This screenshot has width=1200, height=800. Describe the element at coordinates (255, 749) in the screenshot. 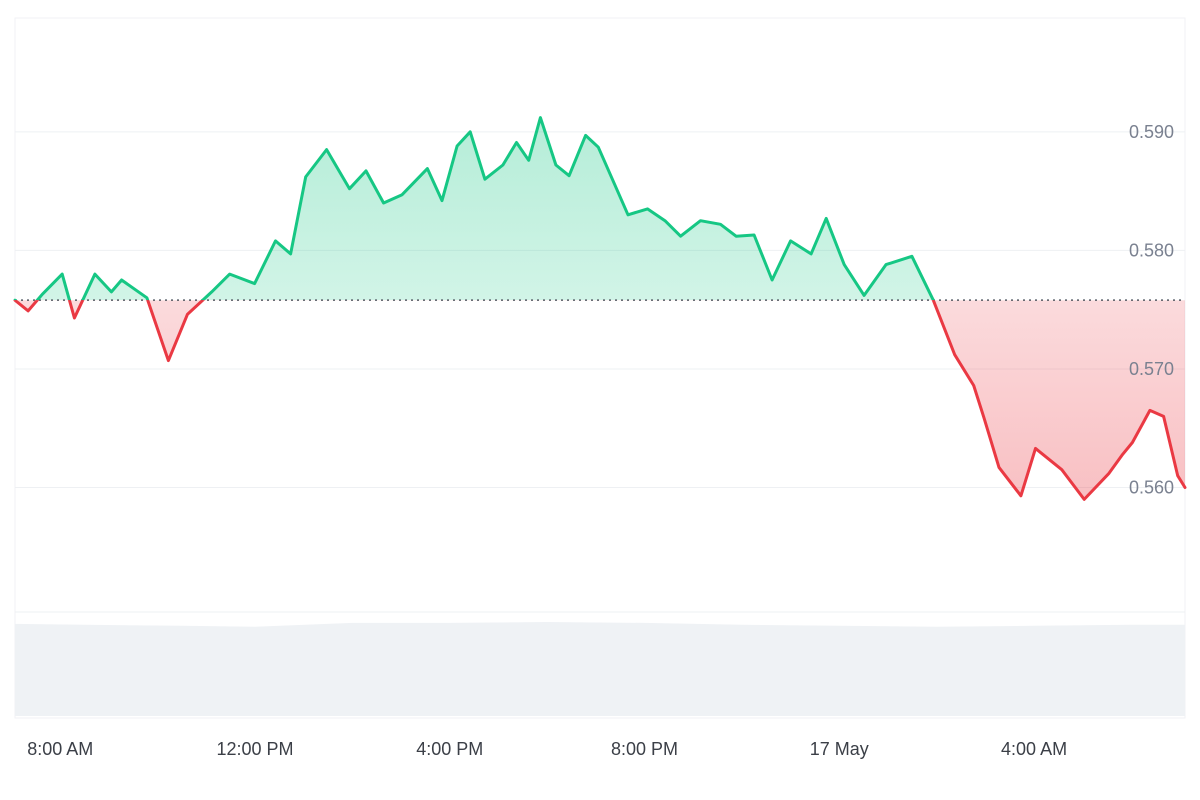

I see `x-tick-label: 12:00 PM` at that location.